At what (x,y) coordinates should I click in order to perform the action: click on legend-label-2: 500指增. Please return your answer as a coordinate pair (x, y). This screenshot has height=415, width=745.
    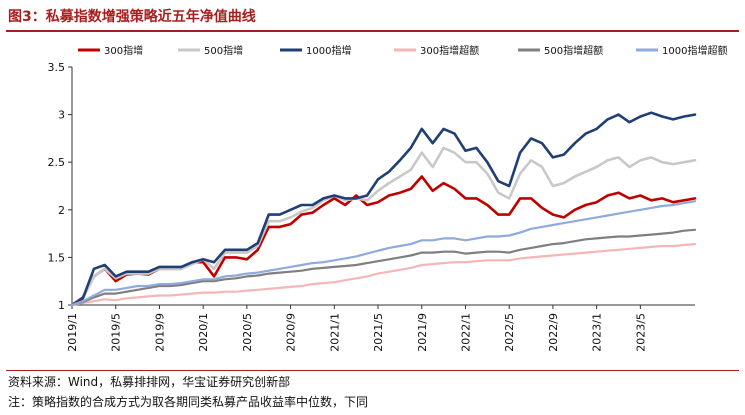
    Looking at the image, I should click on (223, 50).